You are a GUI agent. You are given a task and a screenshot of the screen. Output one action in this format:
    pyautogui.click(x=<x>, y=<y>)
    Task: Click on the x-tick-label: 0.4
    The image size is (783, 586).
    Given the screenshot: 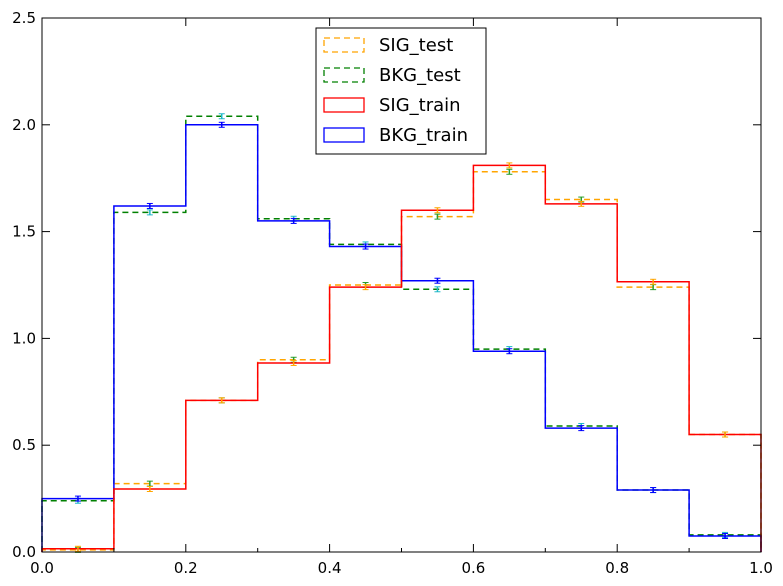 What is the action you would take?
    pyautogui.click(x=330, y=568)
    